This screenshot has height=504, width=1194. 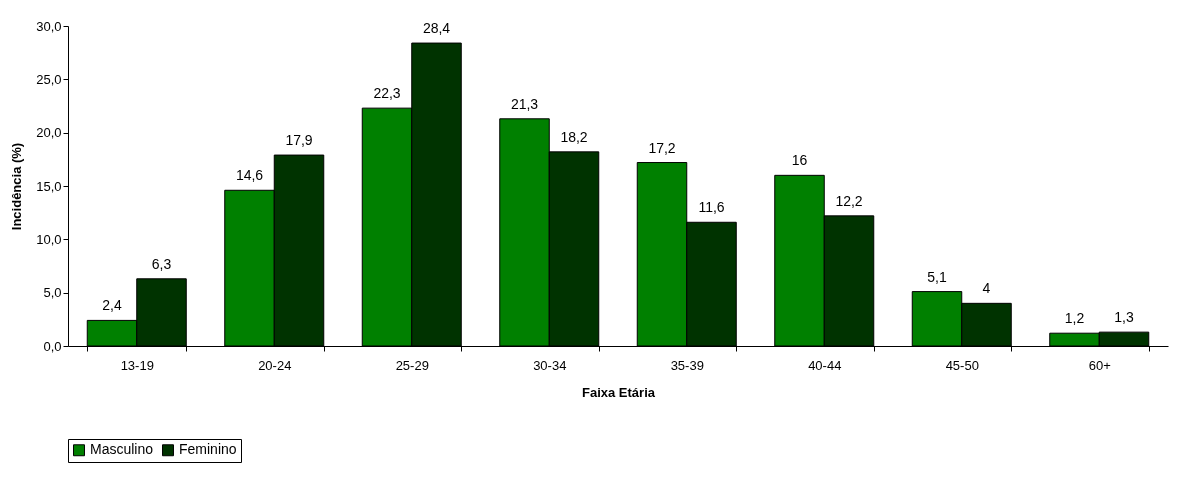 I want to click on data-label: 5,1, so click(x=937, y=276).